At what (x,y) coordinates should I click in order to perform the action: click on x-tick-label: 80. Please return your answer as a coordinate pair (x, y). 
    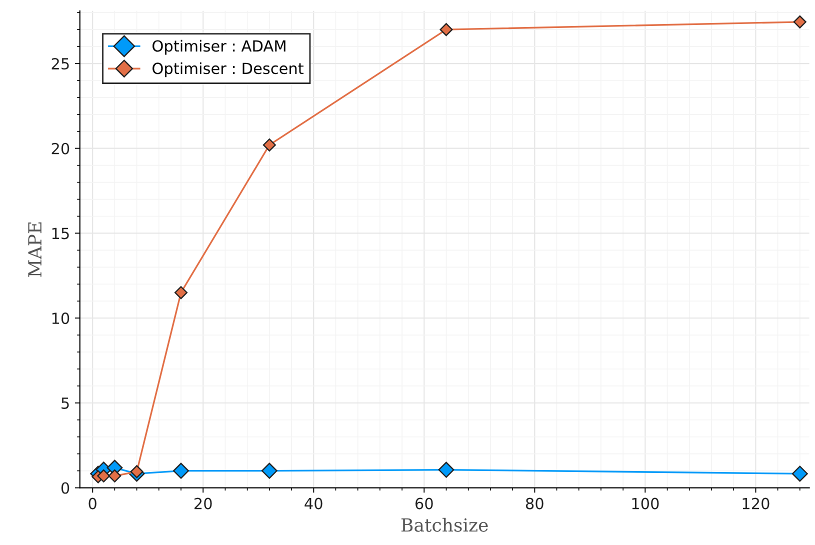
    Looking at the image, I should click on (535, 504).